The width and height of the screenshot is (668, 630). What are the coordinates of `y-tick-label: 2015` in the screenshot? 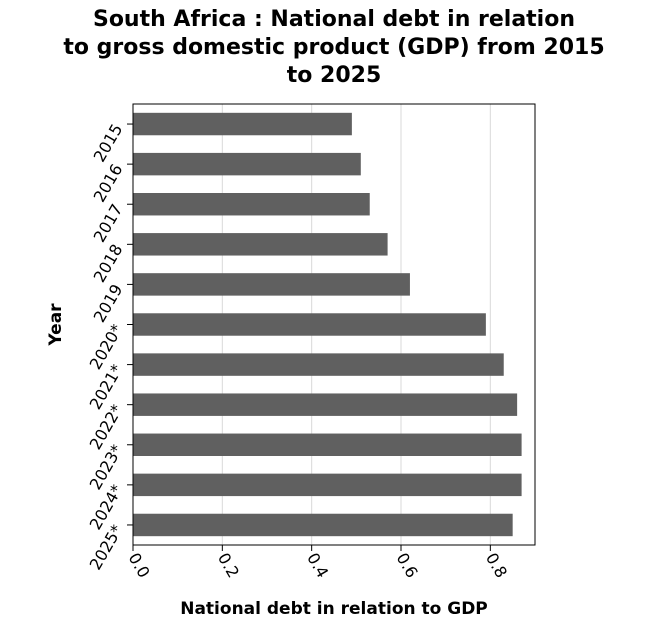 It's located at (108, 143).